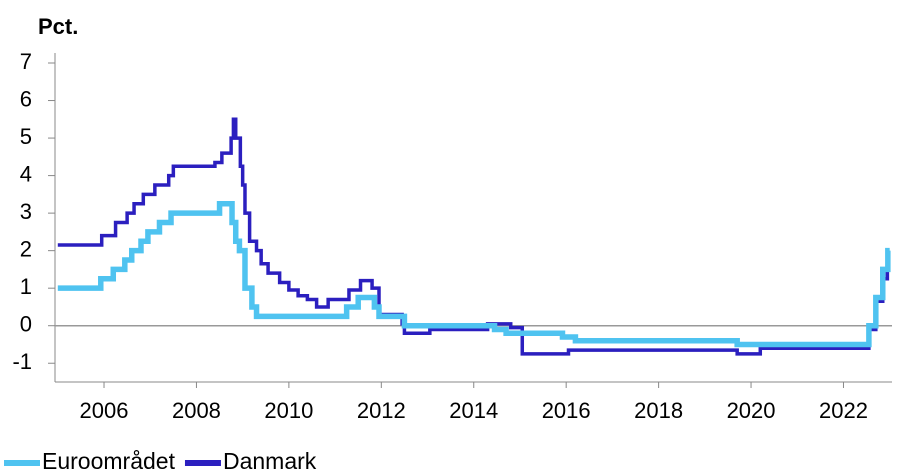  What do you see at coordinates (26, 211) in the screenshot?
I see `y-tick-label: 3` at bounding box center [26, 211].